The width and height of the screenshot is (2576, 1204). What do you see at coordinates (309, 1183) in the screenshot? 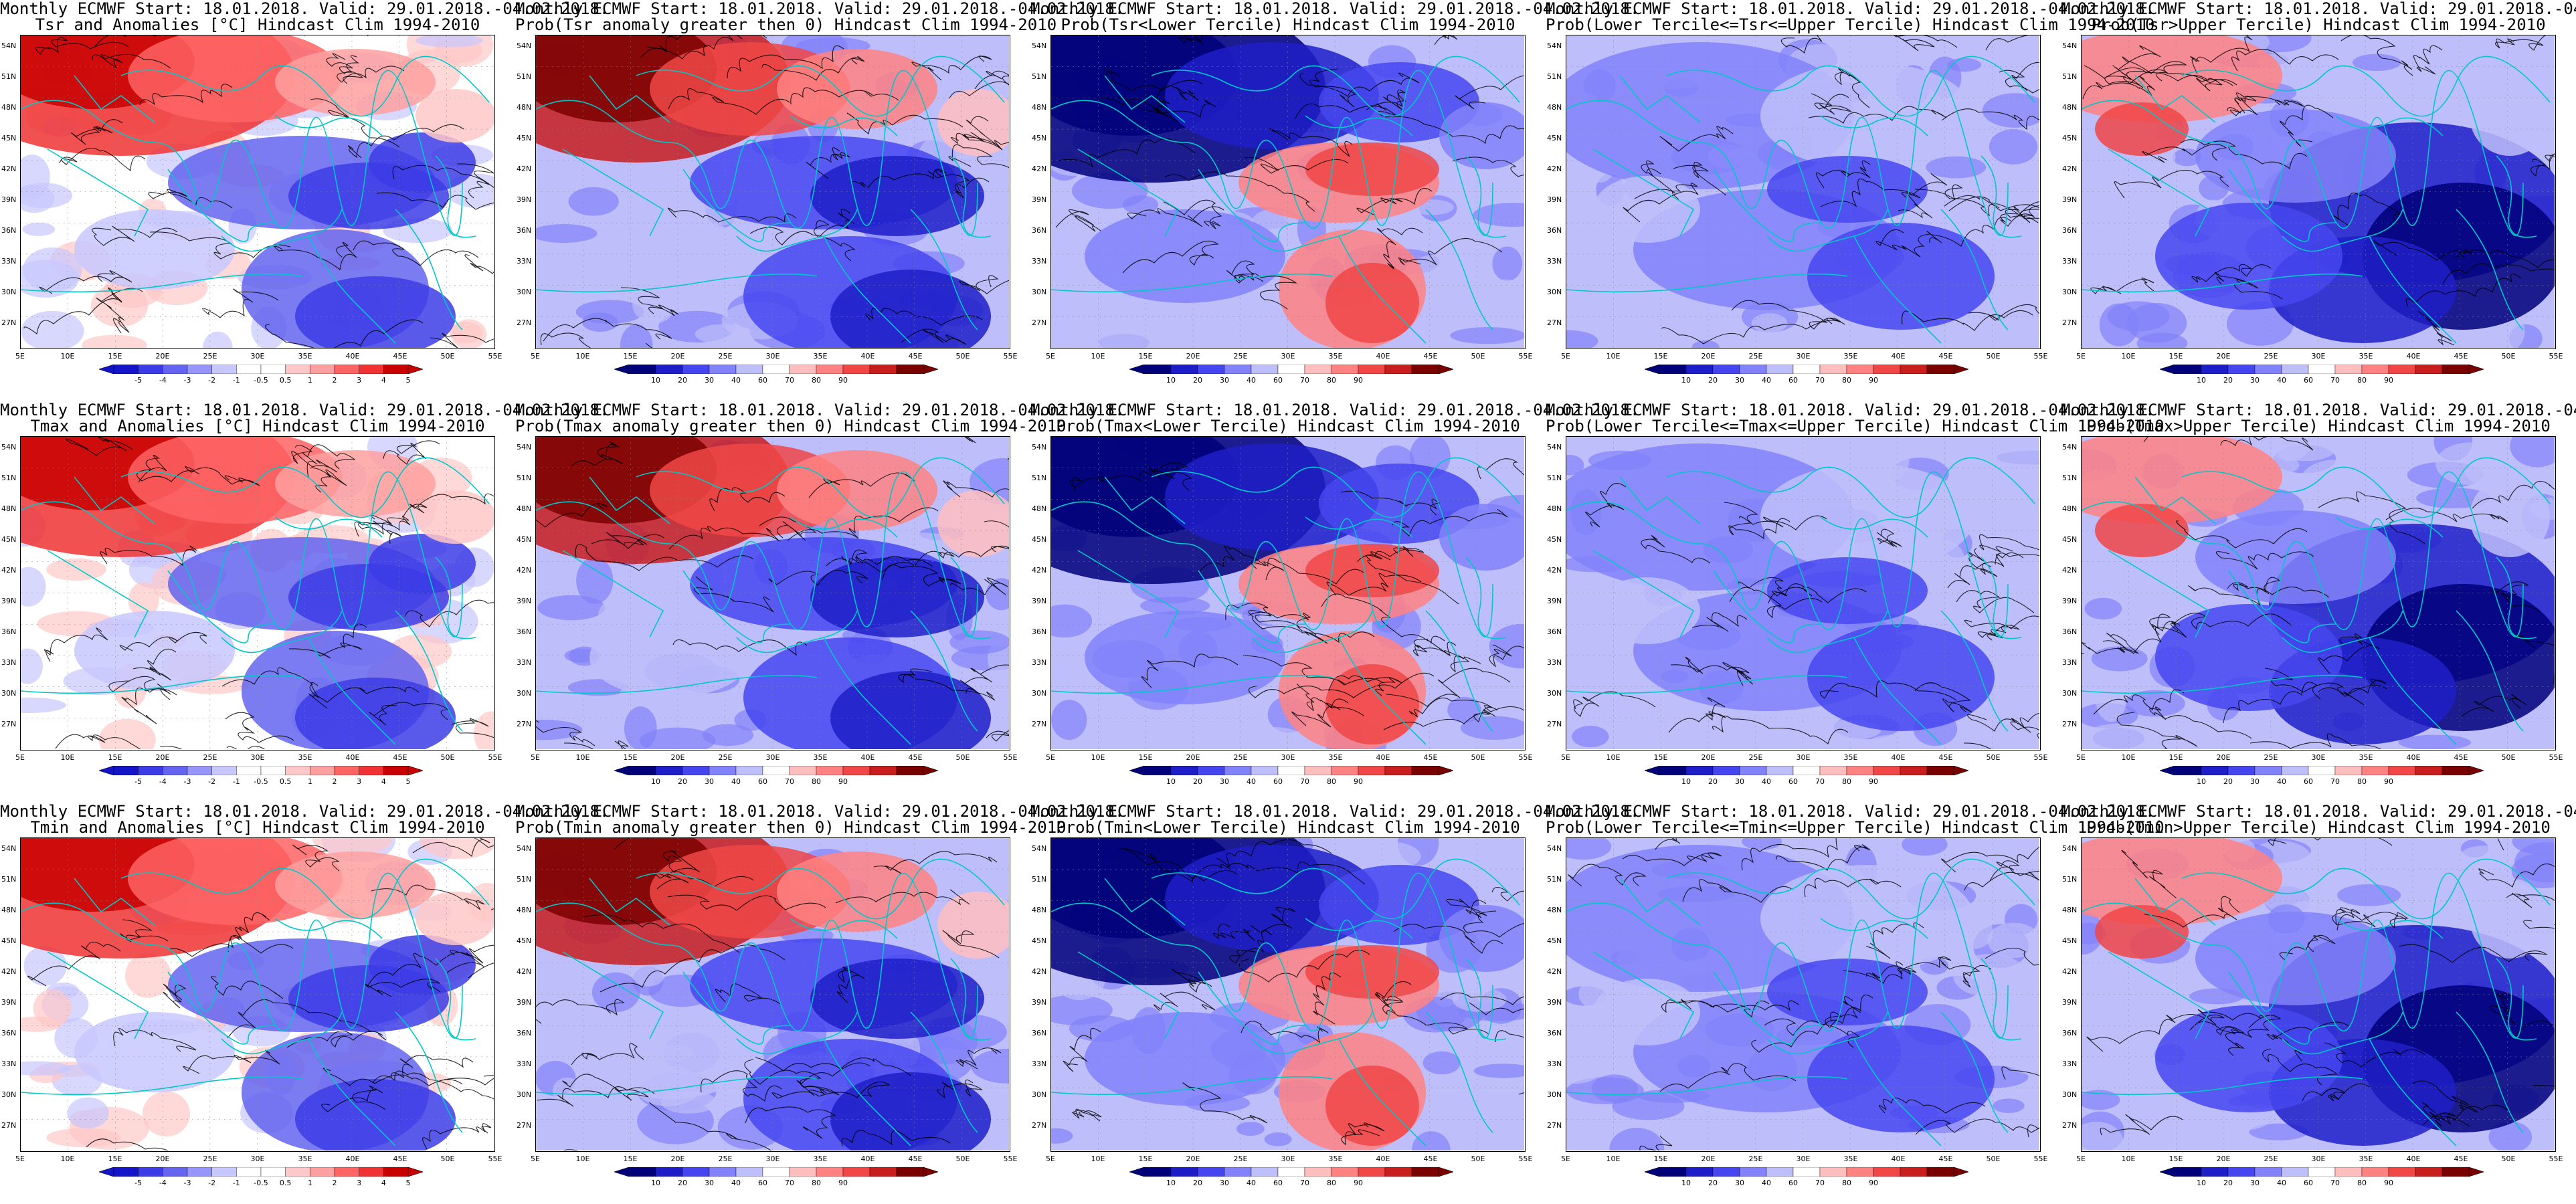
I see `colorbar-tick-label: 1` at bounding box center [309, 1183].